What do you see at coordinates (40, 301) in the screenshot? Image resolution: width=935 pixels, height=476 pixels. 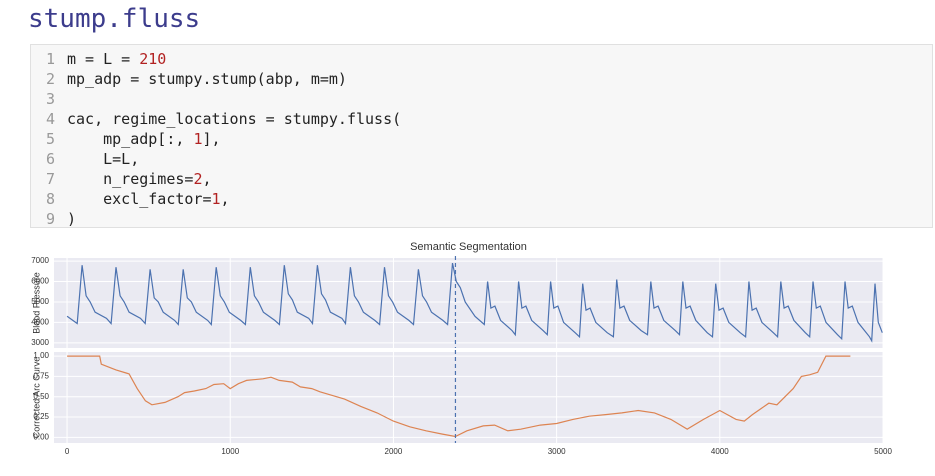 I see `y-tick-label: 5000` at bounding box center [40, 301].